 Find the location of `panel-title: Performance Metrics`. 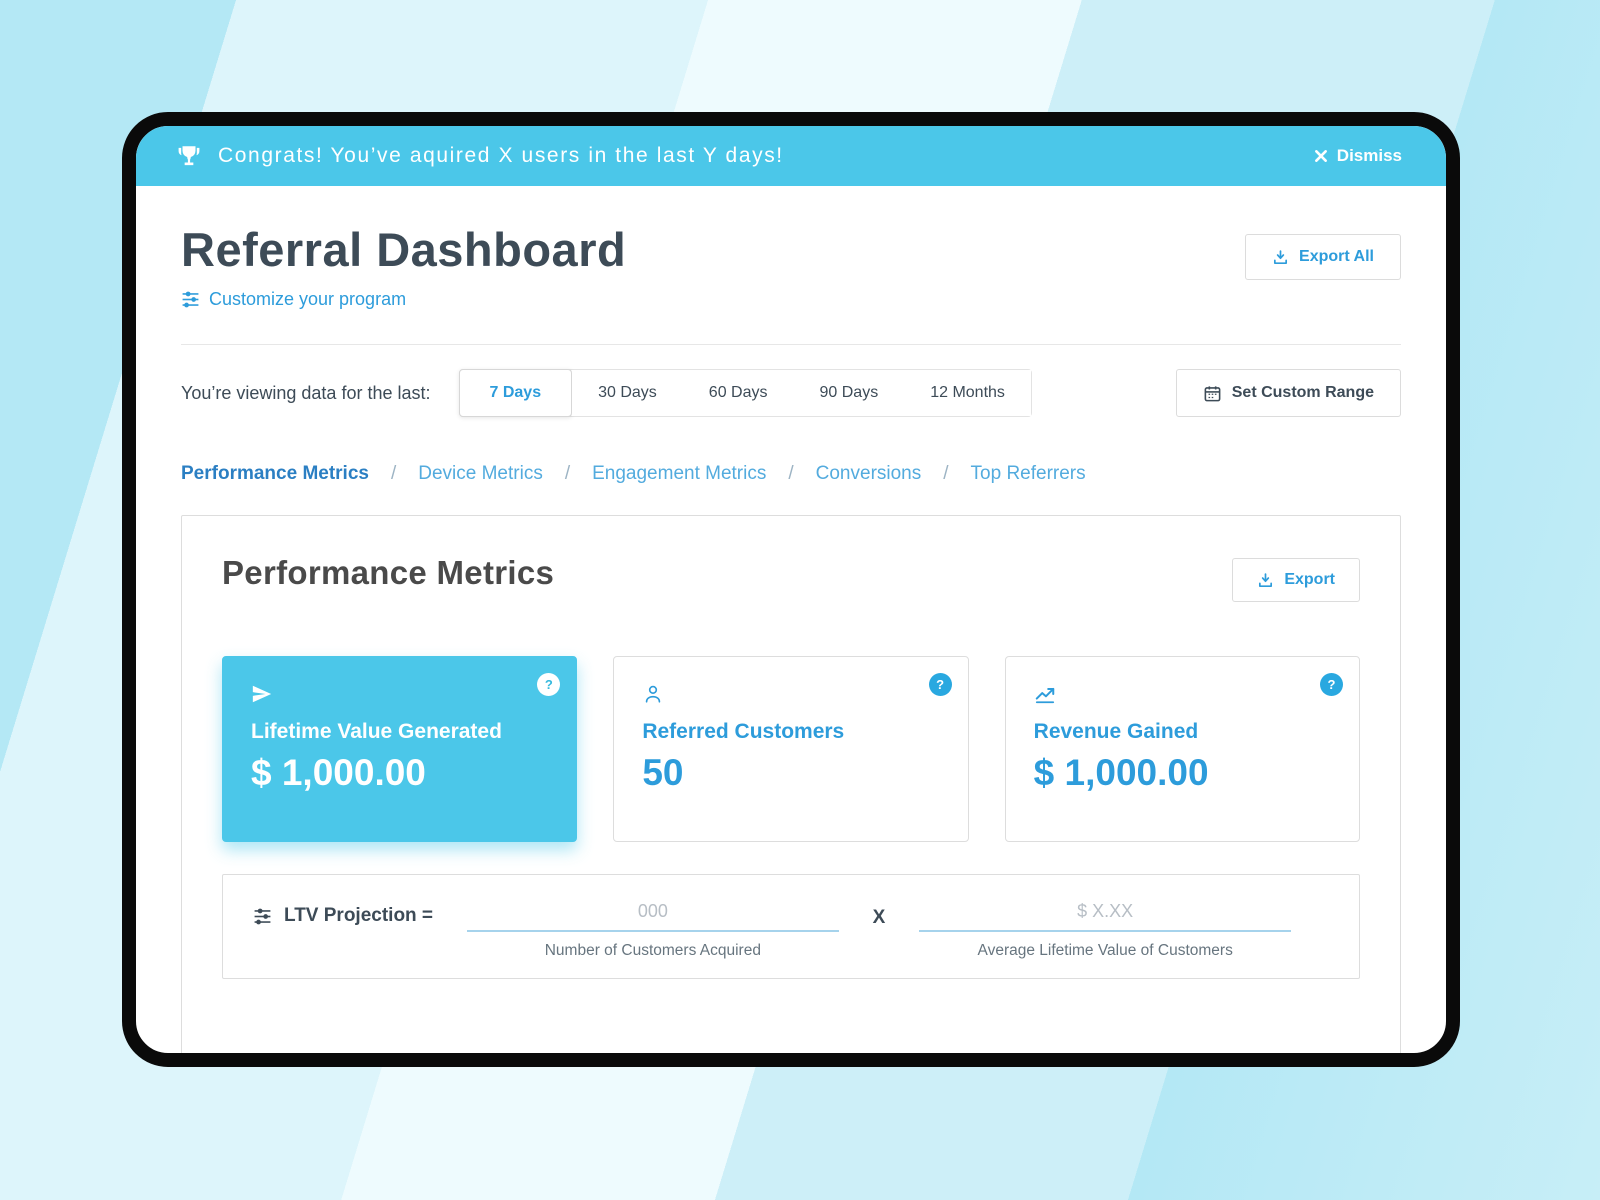

panel-title: Performance Metrics is located at coordinates (388, 572).